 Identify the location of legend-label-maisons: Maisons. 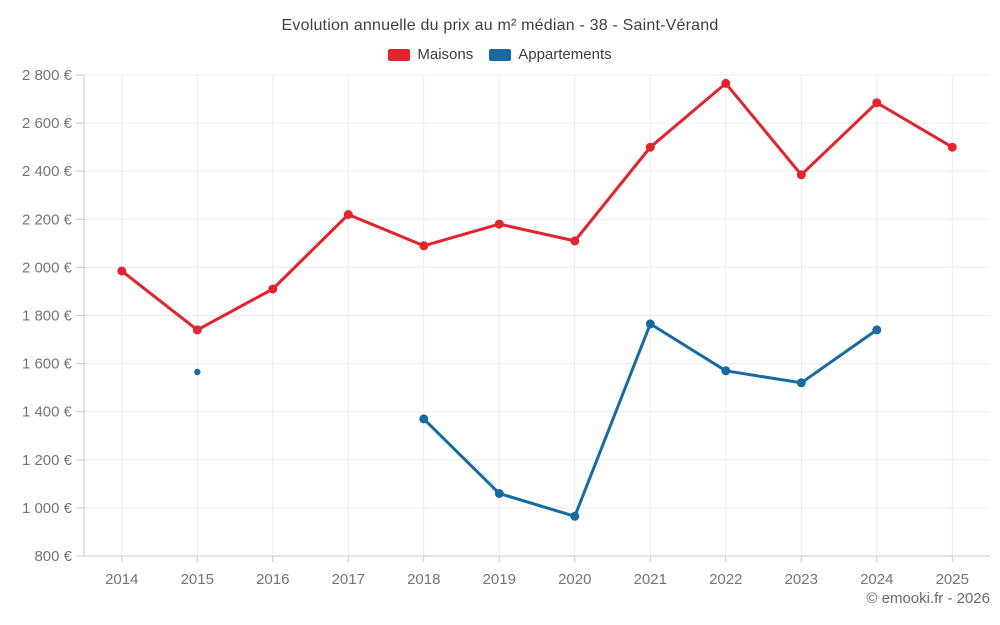
(445, 54).